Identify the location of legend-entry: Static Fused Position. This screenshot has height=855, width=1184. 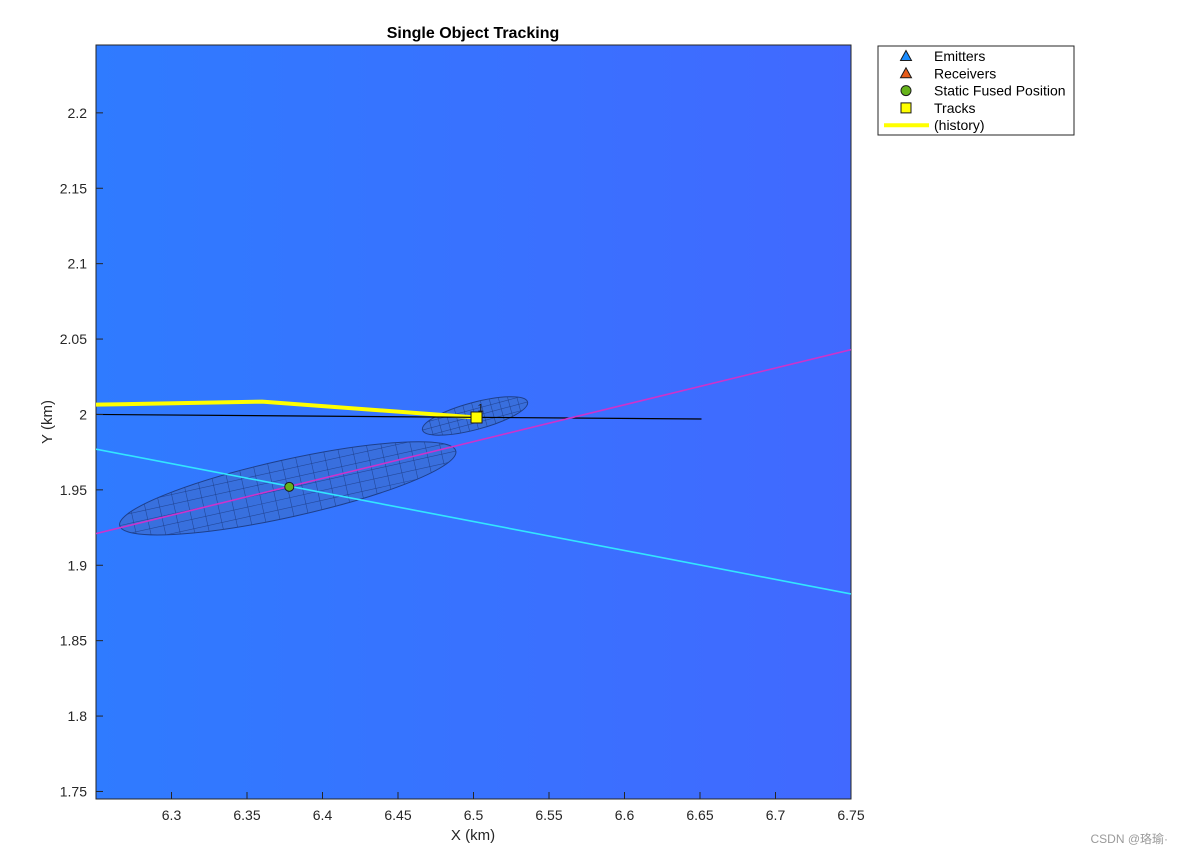
(983, 91).